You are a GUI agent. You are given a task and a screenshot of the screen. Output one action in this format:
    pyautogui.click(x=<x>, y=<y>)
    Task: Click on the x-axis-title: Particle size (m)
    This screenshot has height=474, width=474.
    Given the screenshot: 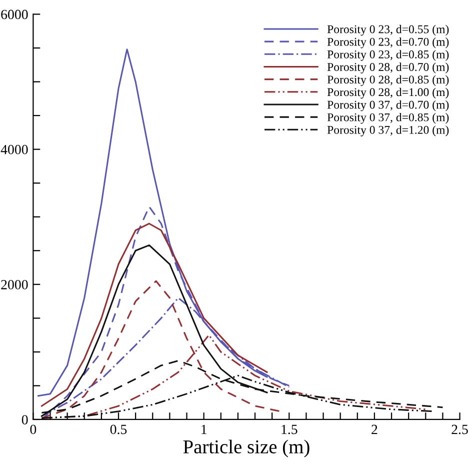 What is the action you would take?
    pyautogui.click(x=246, y=449)
    